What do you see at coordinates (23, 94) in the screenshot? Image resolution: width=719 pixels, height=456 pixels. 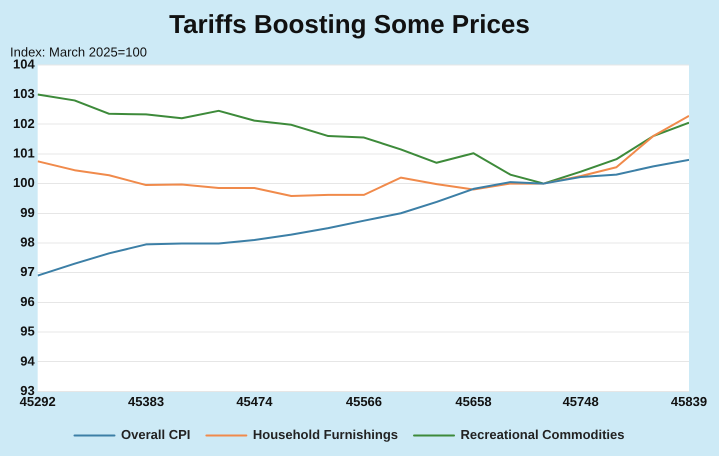 I see `y-tick-label: 103` at bounding box center [23, 94].